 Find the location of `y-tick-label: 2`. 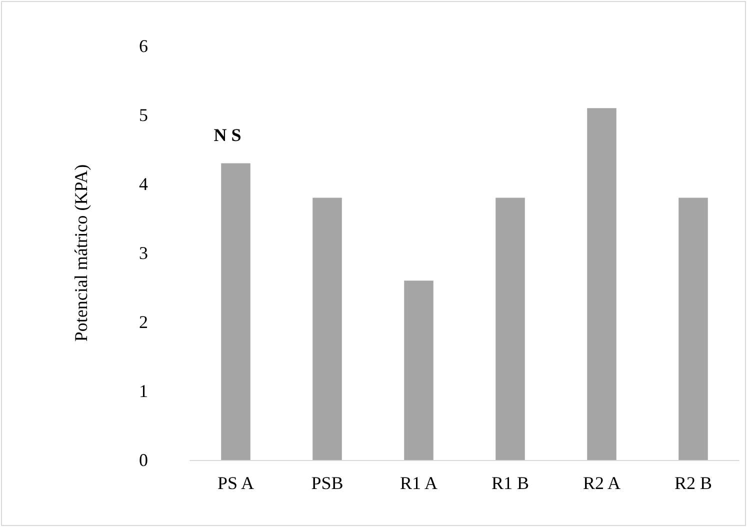

y-tick-label: 2 is located at coordinates (143, 322).